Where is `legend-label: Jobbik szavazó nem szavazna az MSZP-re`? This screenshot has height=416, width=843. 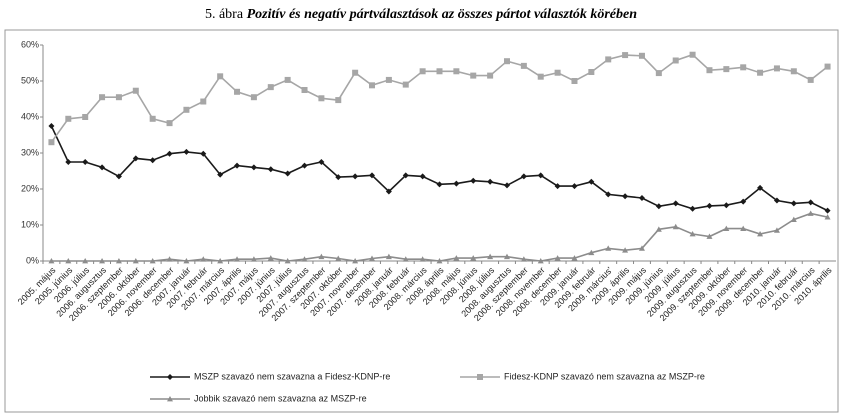
legend-label: Jobbik szavazó nem szavazna az MSZP-re is located at coordinates (280, 398).